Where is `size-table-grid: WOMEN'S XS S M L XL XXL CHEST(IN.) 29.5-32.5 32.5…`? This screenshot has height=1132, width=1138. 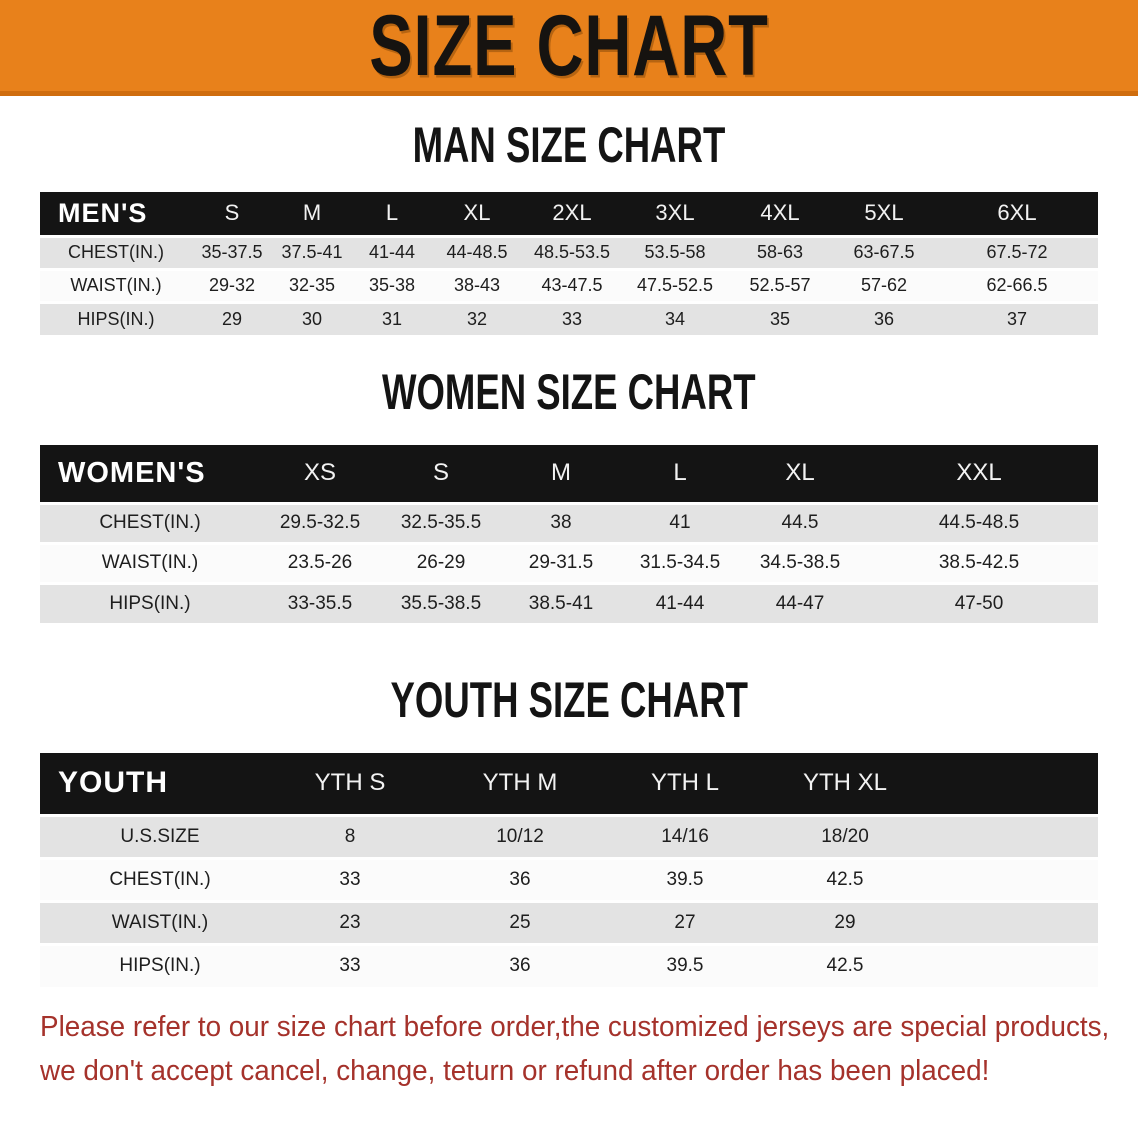
size-table-grid: WOMEN'S XS S M L XL XXL CHEST(IN.) 29.5-32.5 32.5… is located at coordinates (569, 534).